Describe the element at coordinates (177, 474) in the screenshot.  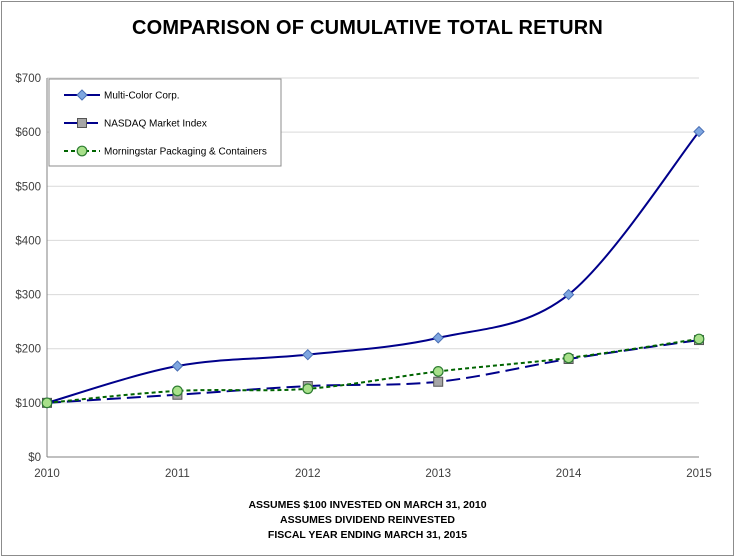
I see `x-tick-label: 2011` at that location.